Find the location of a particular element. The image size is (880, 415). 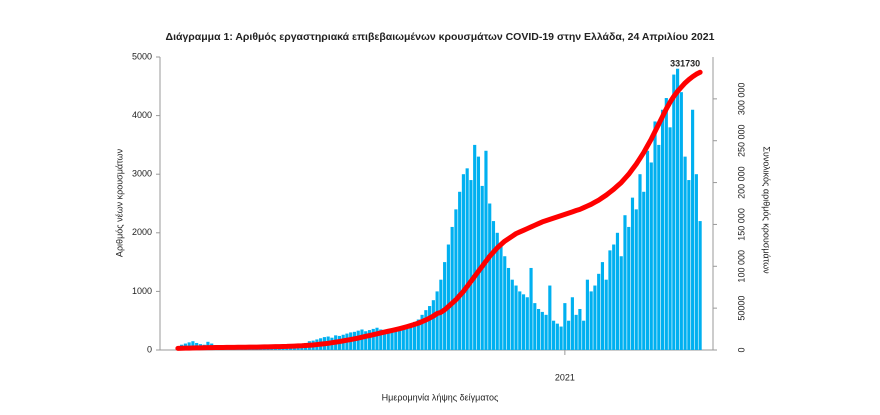

y-tick-label: 1000 is located at coordinates (142, 291).